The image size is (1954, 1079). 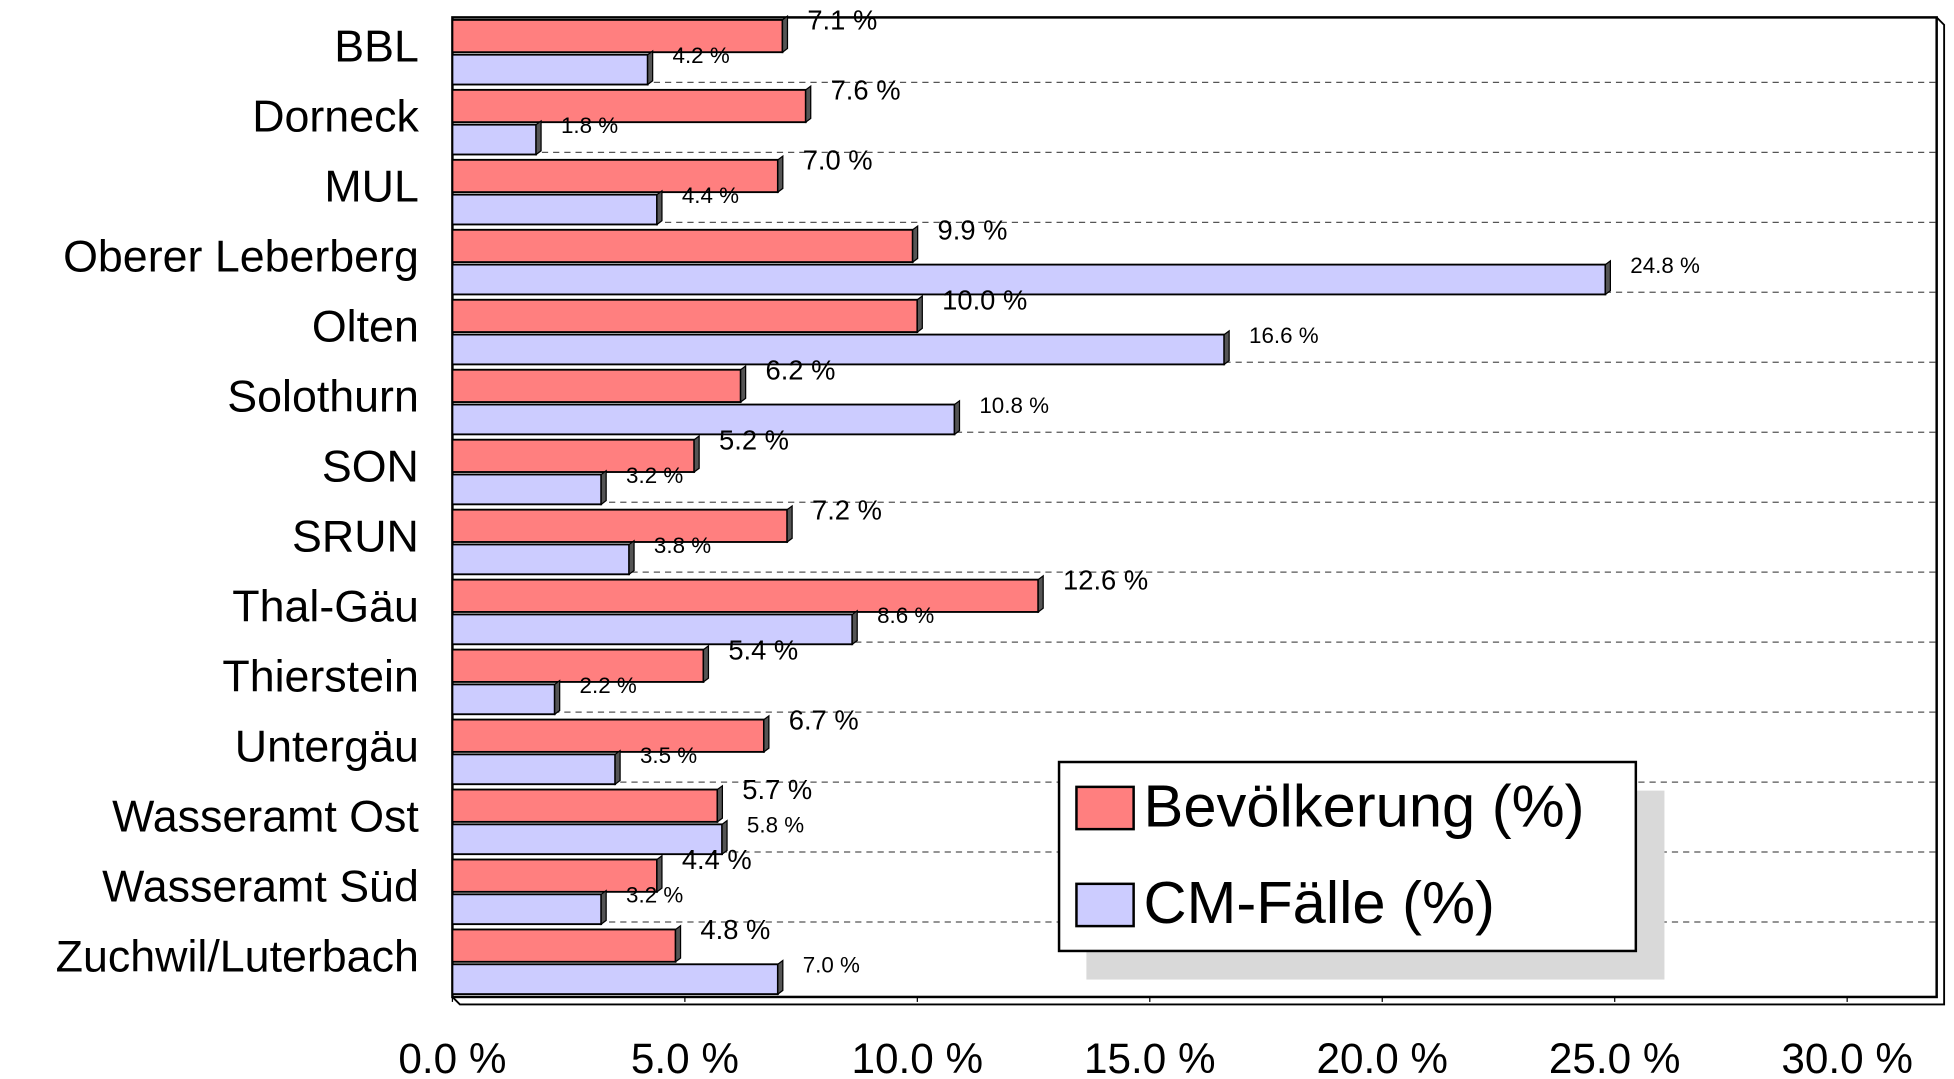 What do you see at coordinates (452, 1057) in the screenshot?
I see `x-tick-label: 0.0 %` at bounding box center [452, 1057].